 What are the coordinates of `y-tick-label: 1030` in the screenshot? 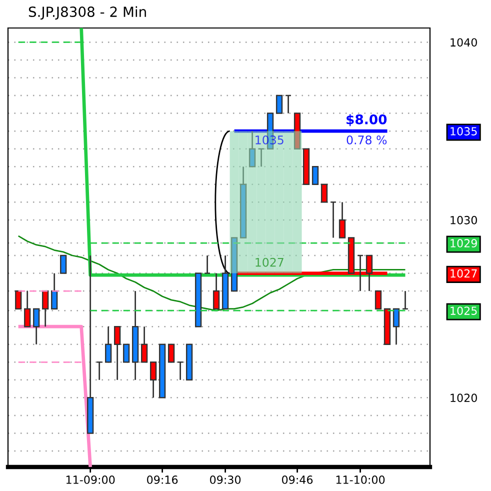 It's located at (463, 220).